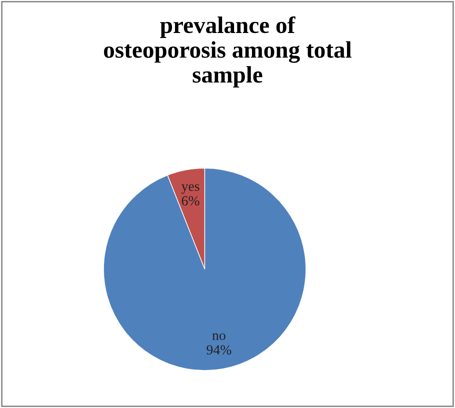  What do you see at coordinates (191, 201) in the screenshot?
I see `data-label: 6%` at bounding box center [191, 201].